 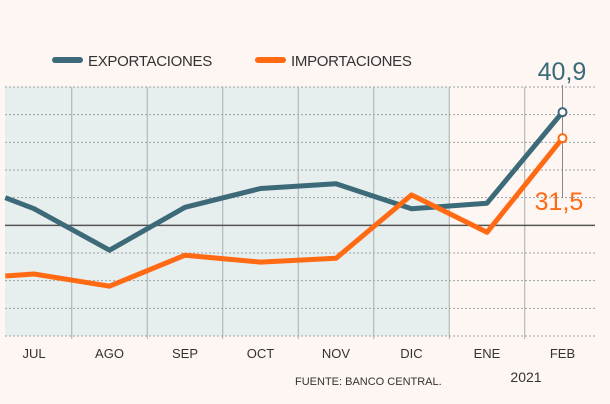 What do you see at coordinates (351, 61) in the screenshot?
I see `legend-label-imports: IMPORTACIONES` at bounding box center [351, 61].